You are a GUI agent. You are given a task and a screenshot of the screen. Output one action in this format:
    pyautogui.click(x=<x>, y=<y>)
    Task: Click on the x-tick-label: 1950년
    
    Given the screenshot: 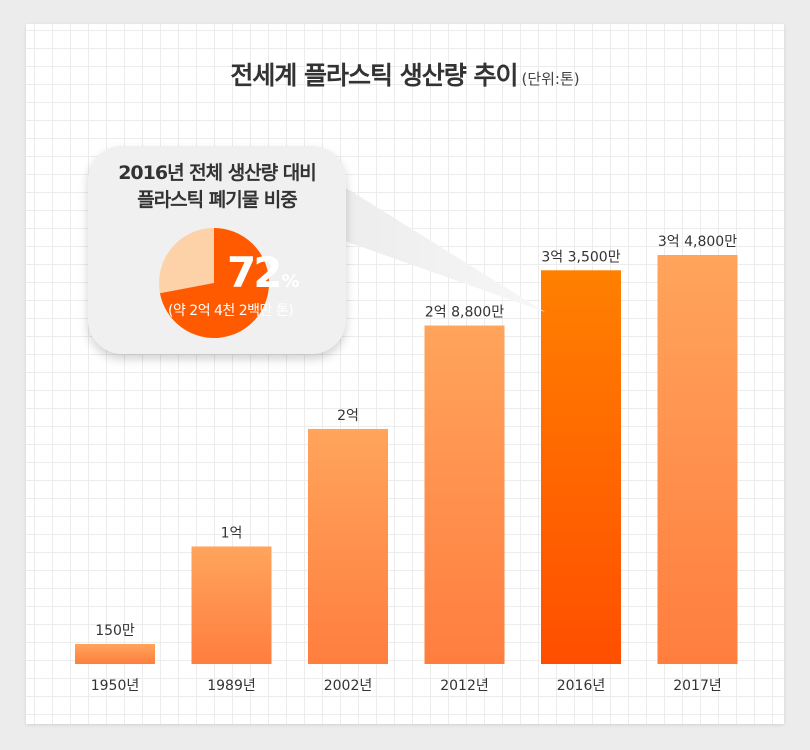 What is the action you would take?
    pyautogui.click(x=115, y=686)
    